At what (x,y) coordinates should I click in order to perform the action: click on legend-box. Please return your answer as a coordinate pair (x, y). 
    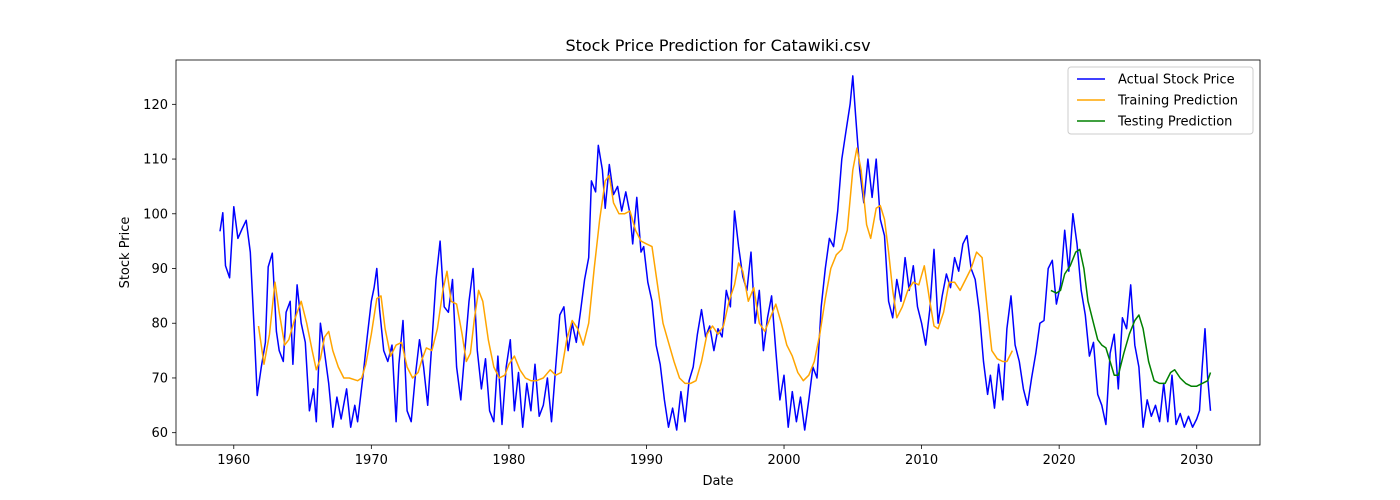
    Looking at the image, I should click on (1160, 100).